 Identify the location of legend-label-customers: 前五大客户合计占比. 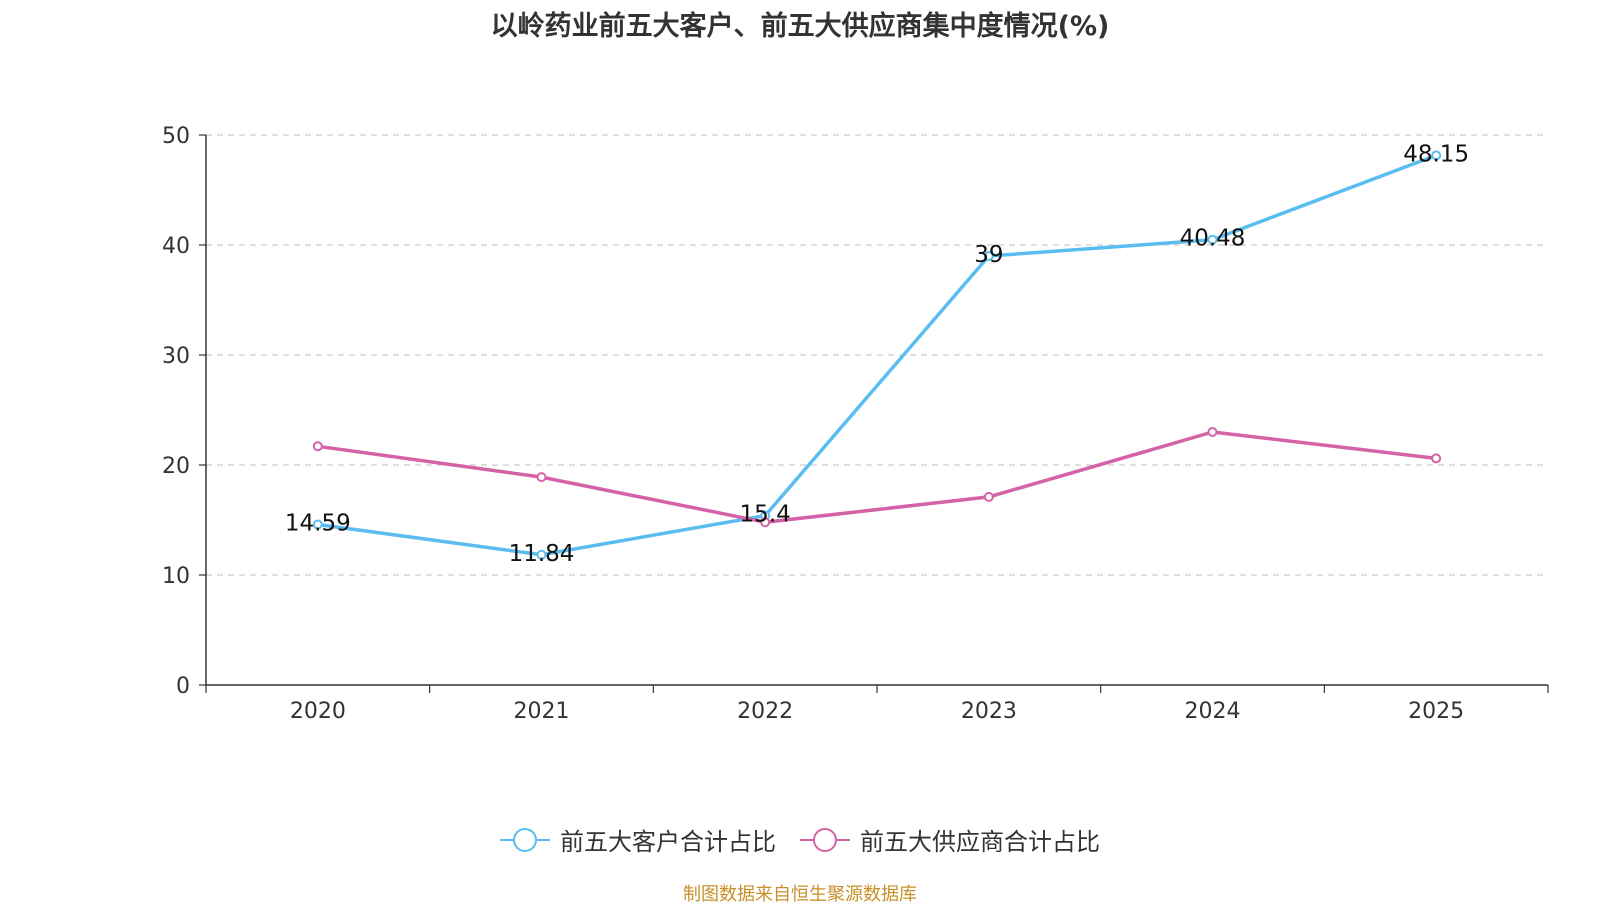
(668, 842).